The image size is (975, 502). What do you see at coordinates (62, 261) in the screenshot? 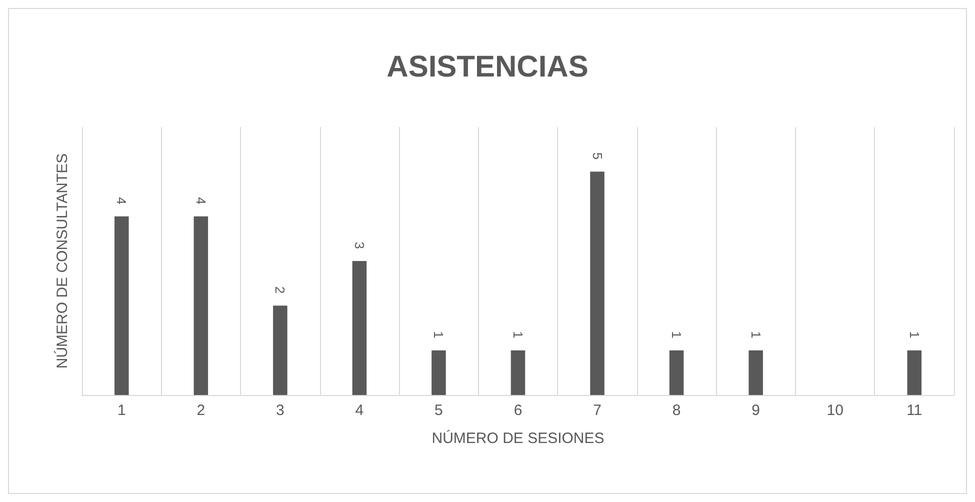
I see `y-axis-title: NÚMERO DE CONSULTANTES` at bounding box center [62, 261].